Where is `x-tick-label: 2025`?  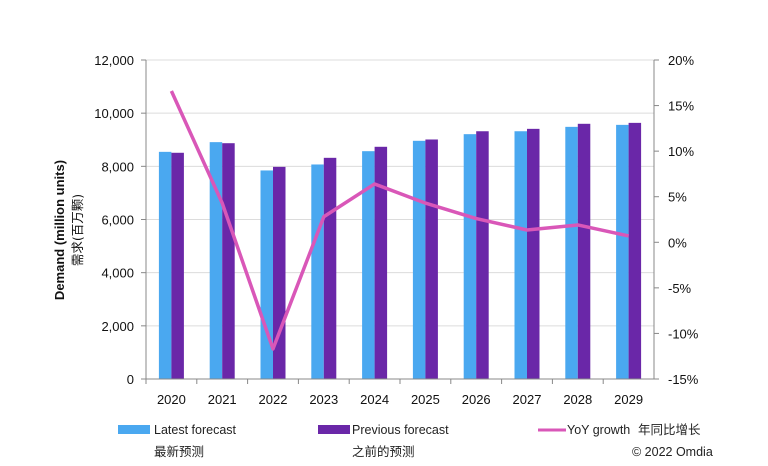 x-tick-label: 2025 is located at coordinates (425, 399).